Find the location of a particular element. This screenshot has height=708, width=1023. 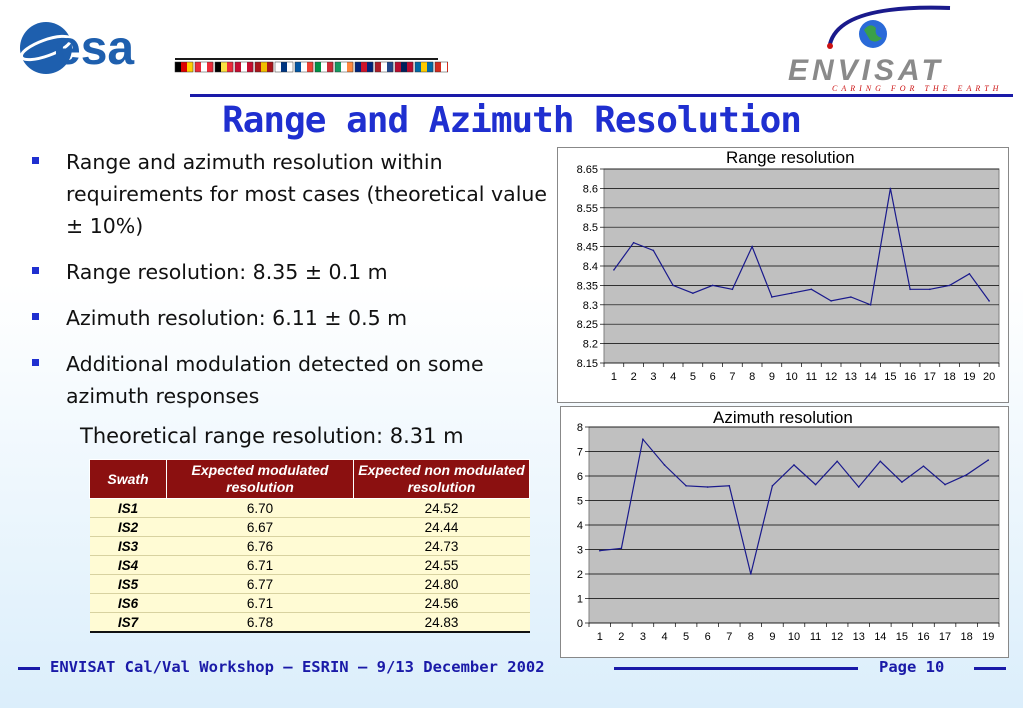

y-tick-label: 6 is located at coordinates (580, 477).